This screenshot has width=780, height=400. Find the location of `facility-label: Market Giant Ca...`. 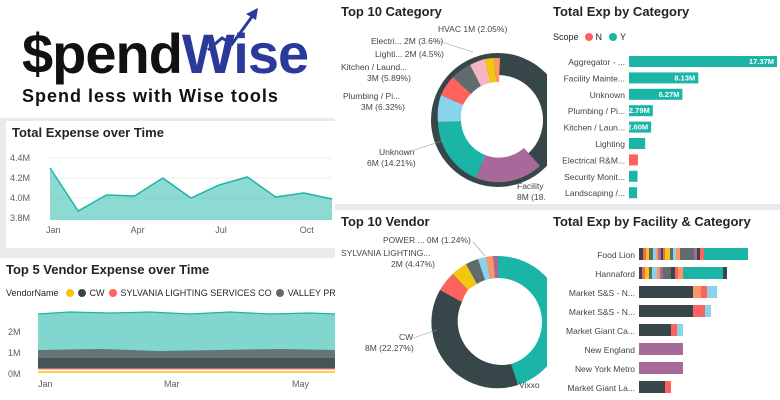

facility-label: Market Giant Ca... is located at coordinates (600, 331).